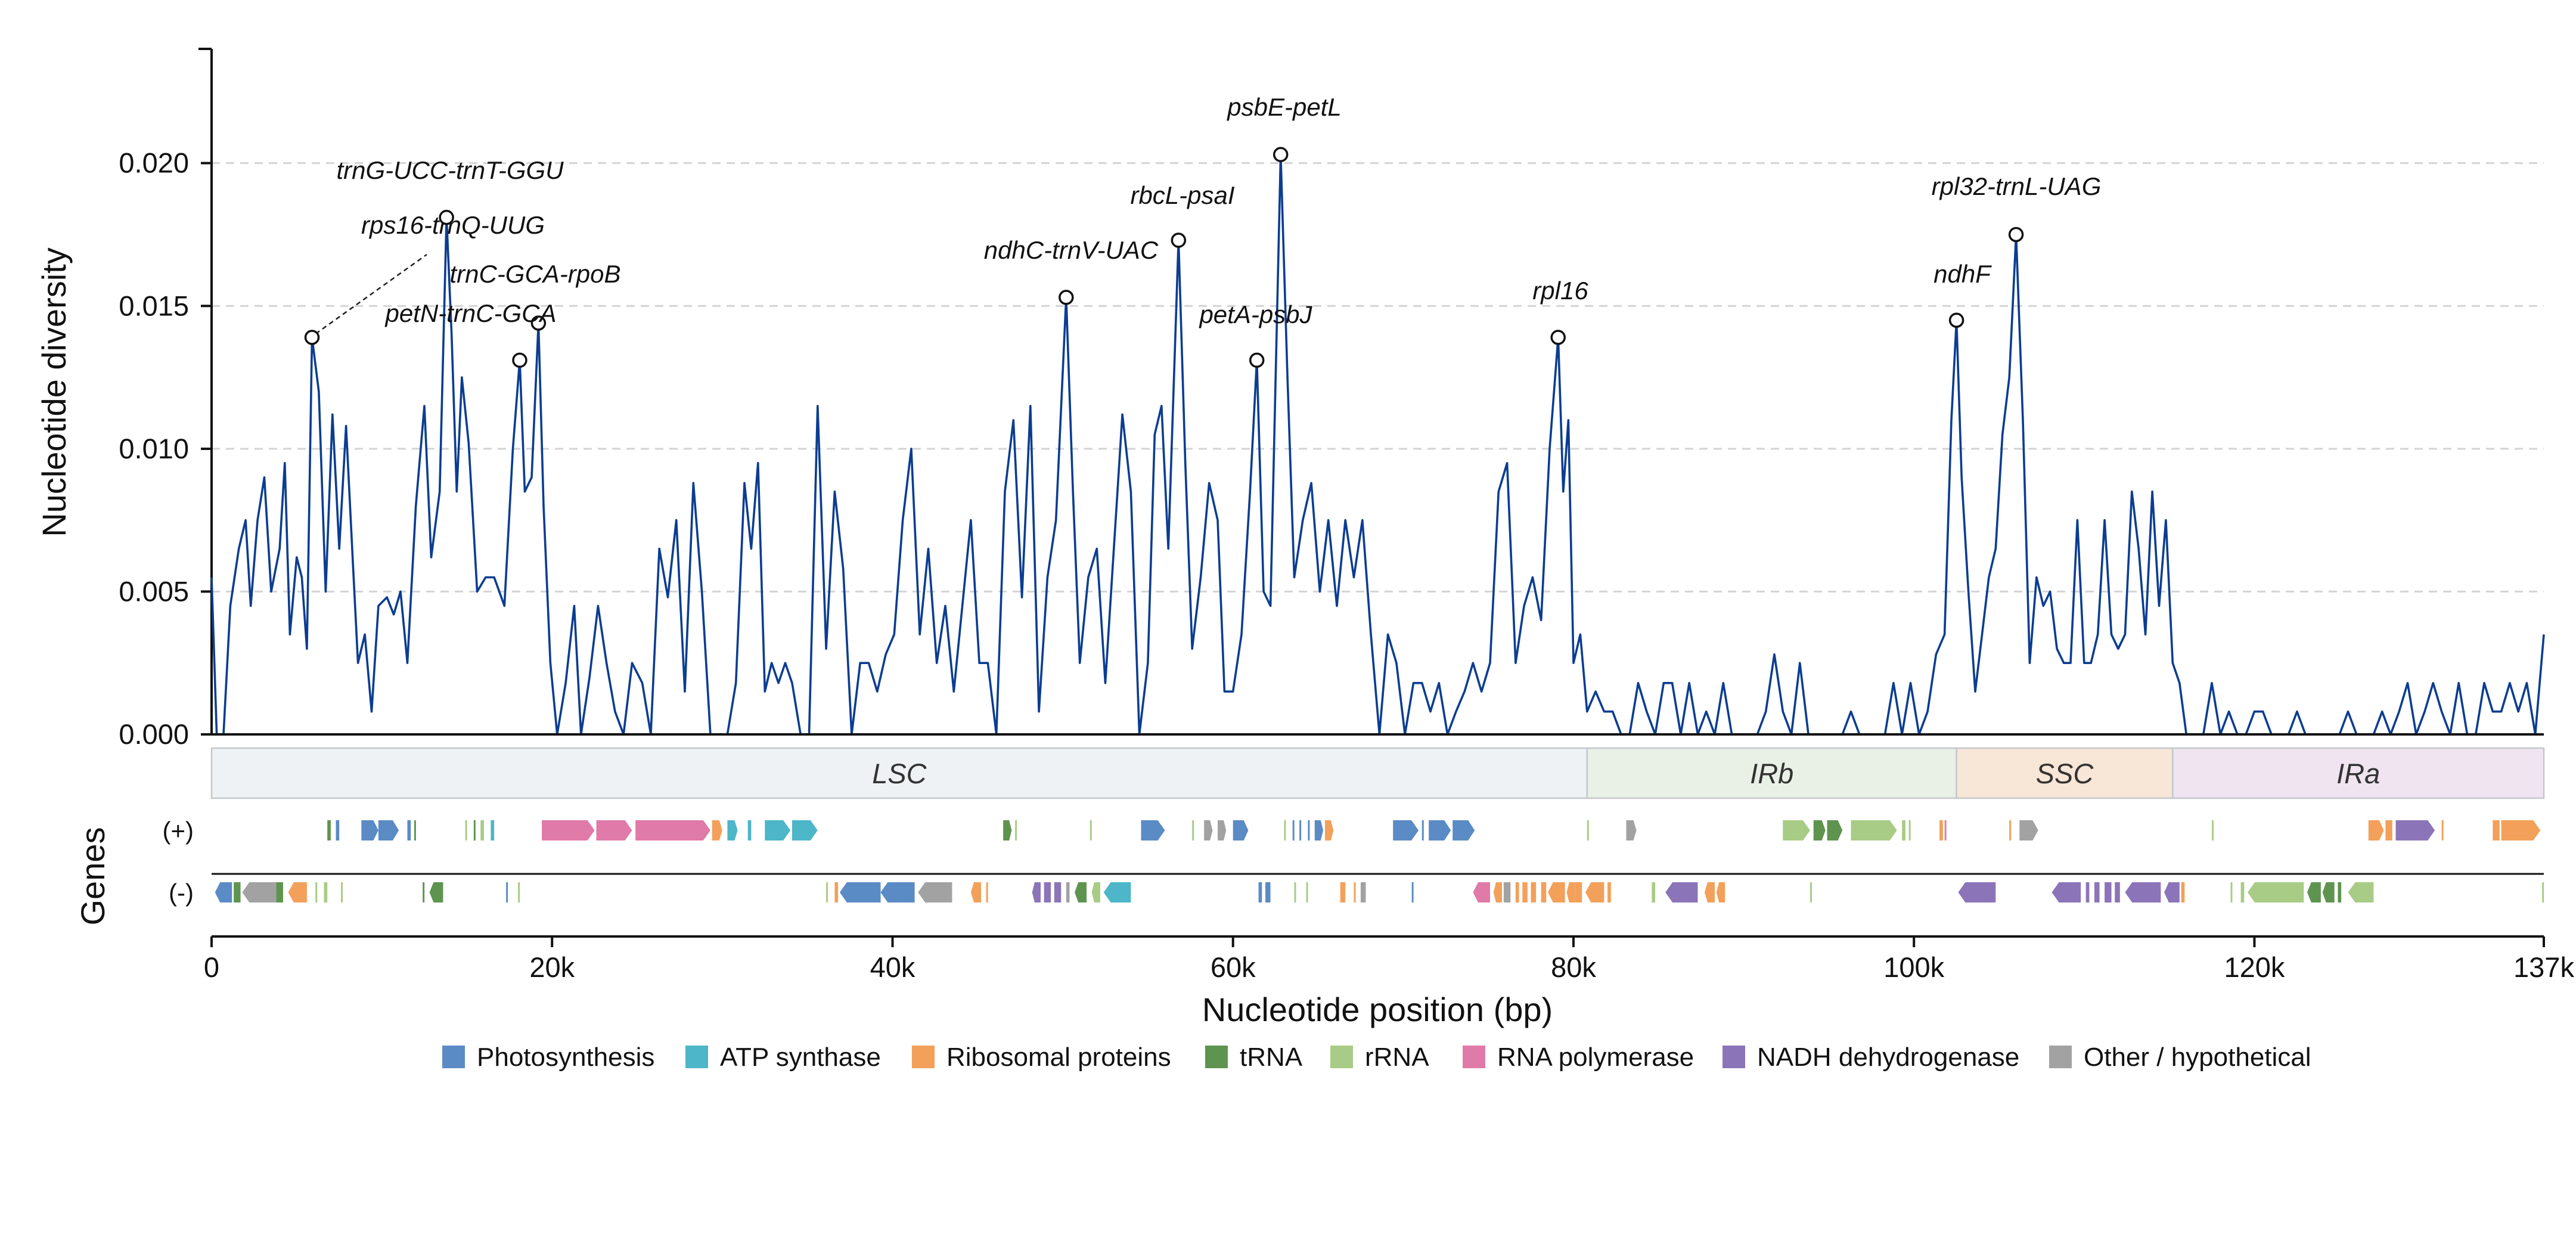 The image size is (2576, 1253). Describe the element at coordinates (1397, 1057) in the screenshot. I see `legend-label: rRNA` at that location.